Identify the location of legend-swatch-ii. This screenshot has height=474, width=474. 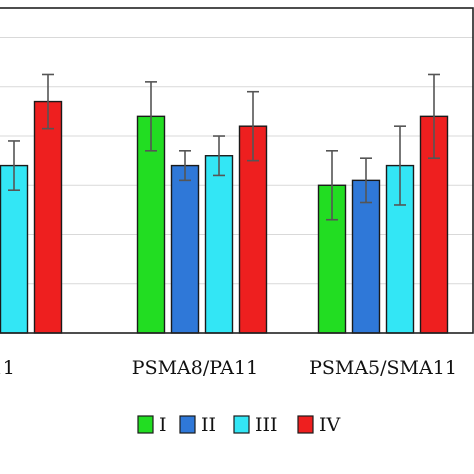
(187, 424).